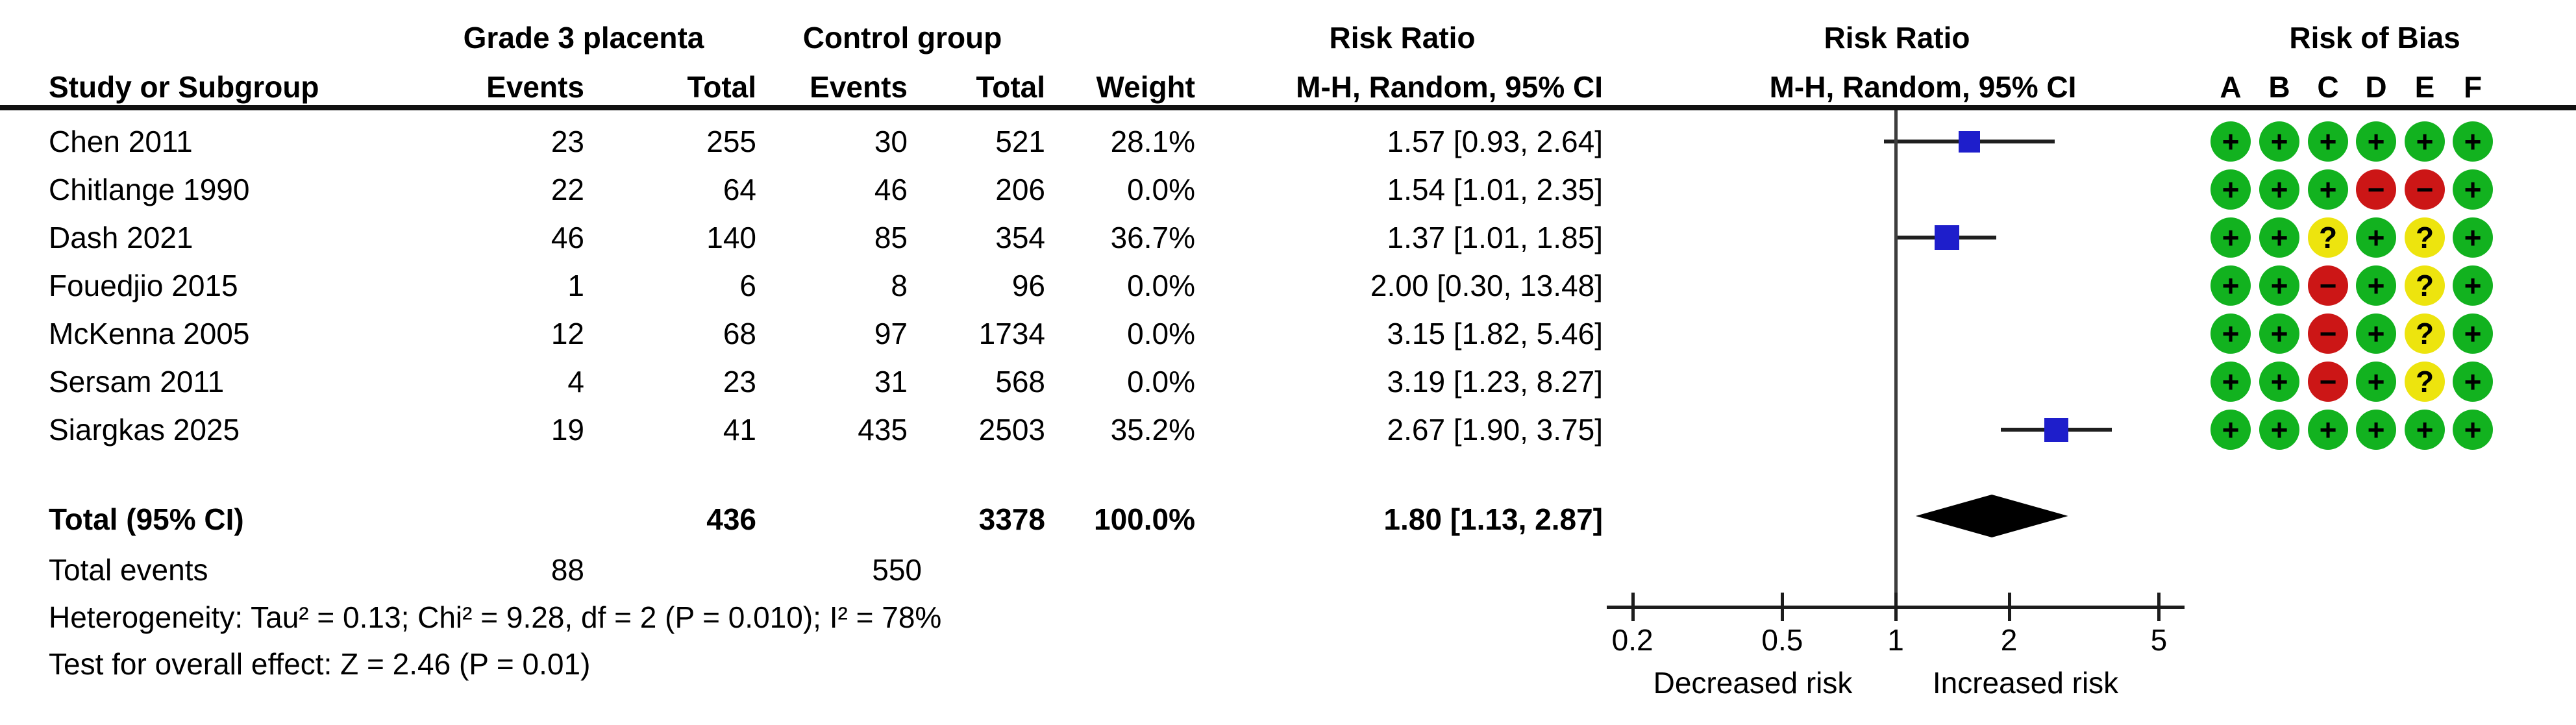 The height and width of the screenshot is (725, 2576). I want to click on group1-events: 4, so click(575, 382).